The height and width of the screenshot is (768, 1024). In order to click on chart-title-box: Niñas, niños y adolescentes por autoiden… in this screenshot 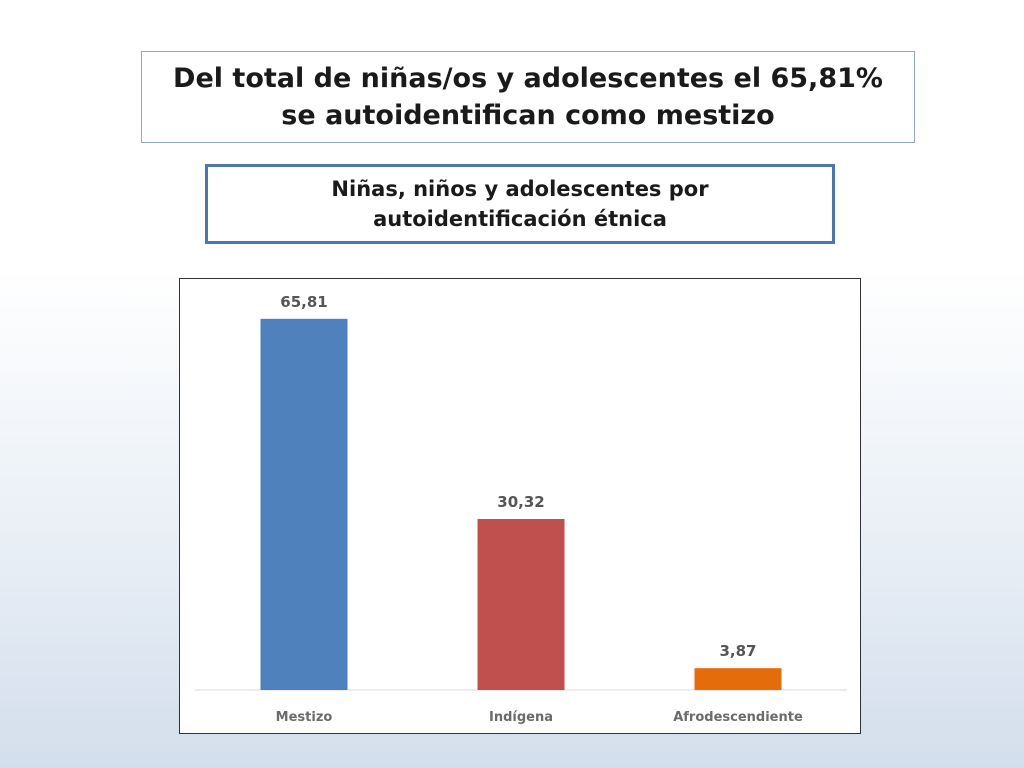, I will do `click(520, 204)`.